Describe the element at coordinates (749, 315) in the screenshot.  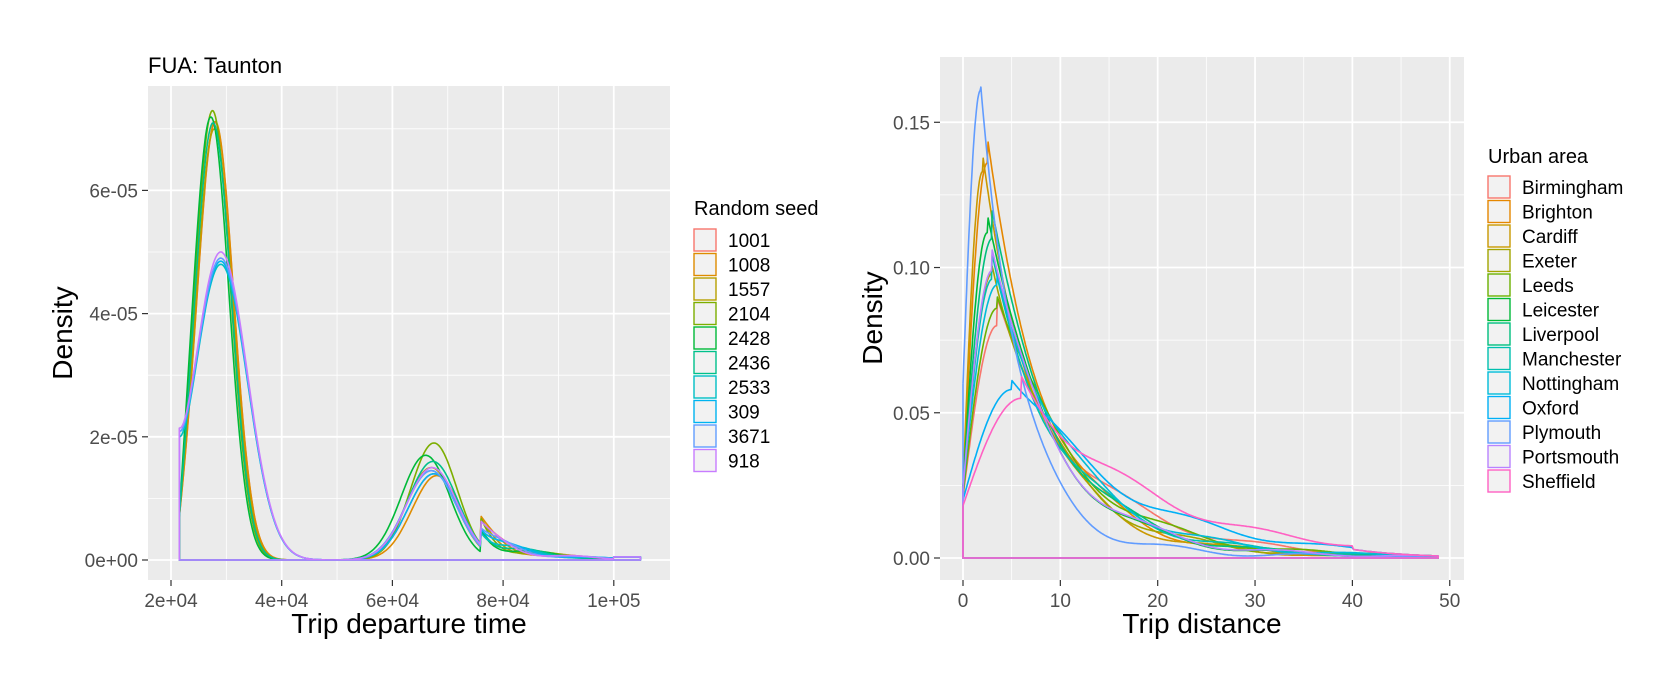
I see `legend-label: 2104` at that location.